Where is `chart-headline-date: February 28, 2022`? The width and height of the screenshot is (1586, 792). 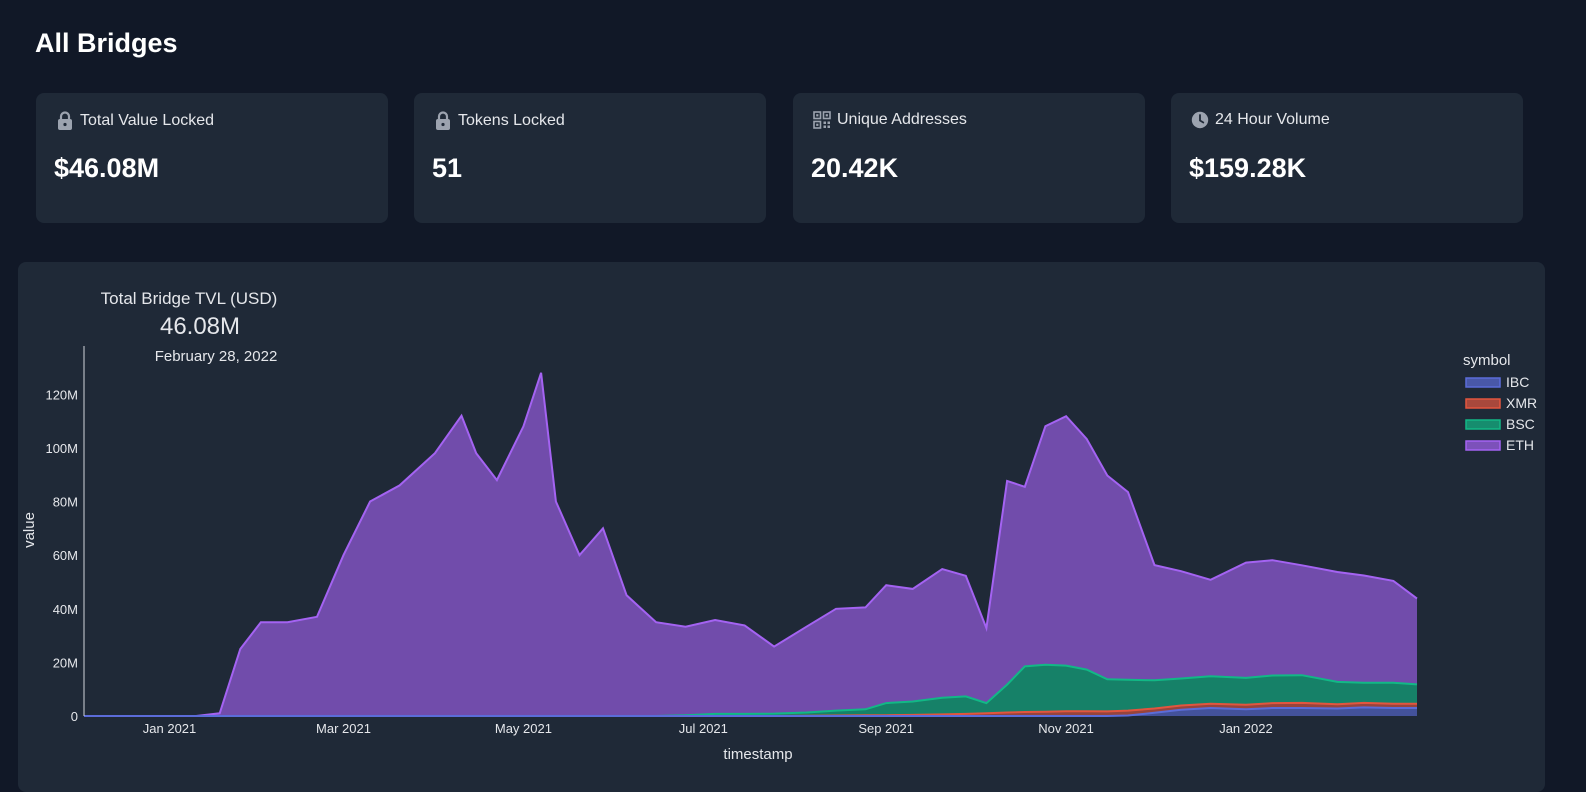 chart-headline-date: February 28, 2022 is located at coordinates (216, 356).